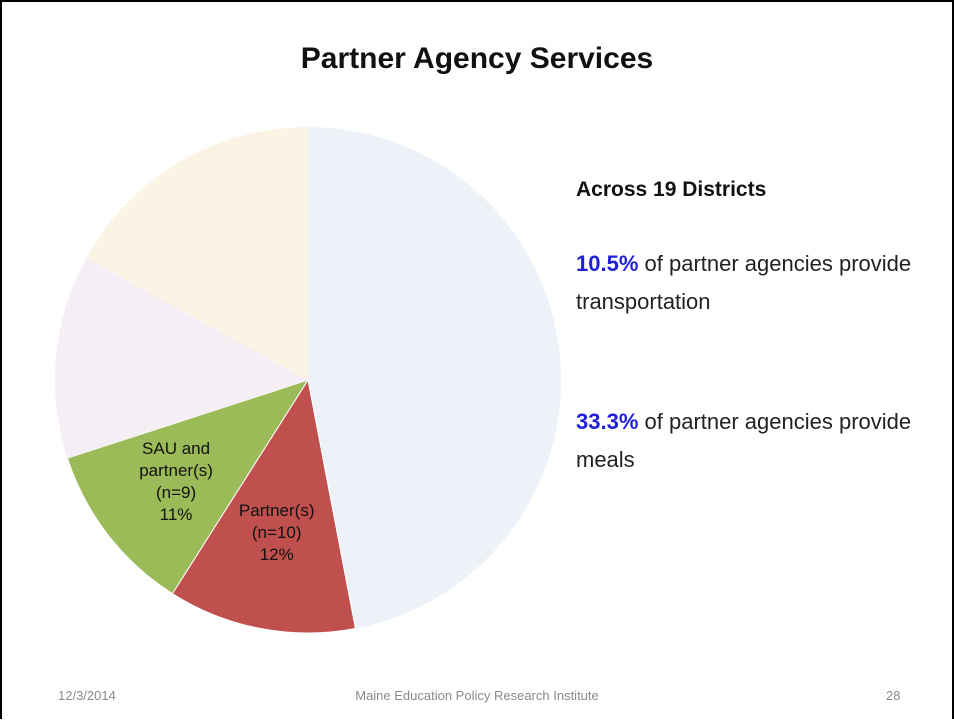  I want to click on slice-category: Partner(s) (n=10), so click(276, 522).